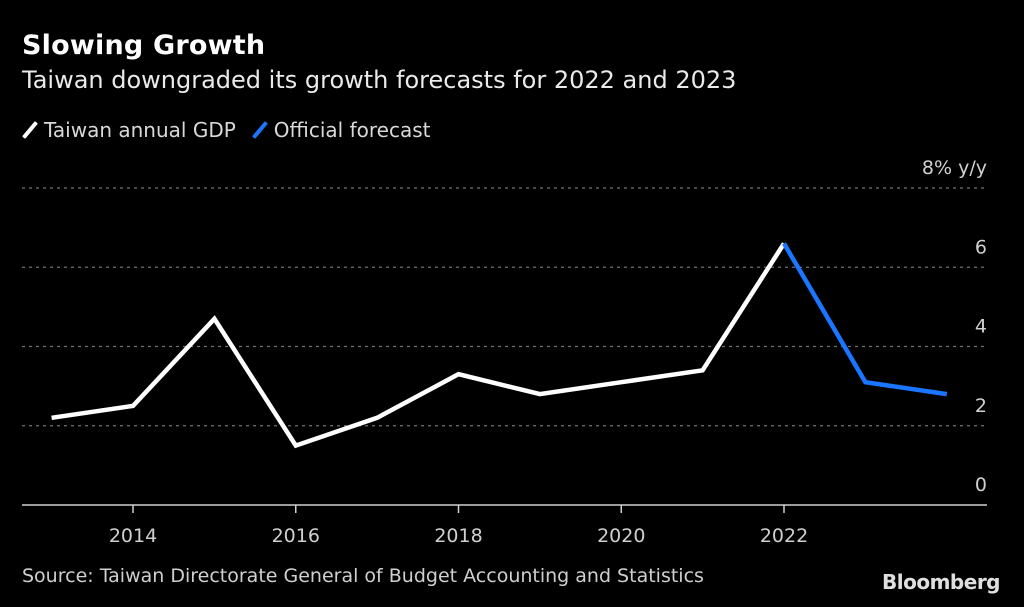  What do you see at coordinates (458, 536) in the screenshot?
I see `x-tick-label-2018: 2018` at bounding box center [458, 536].